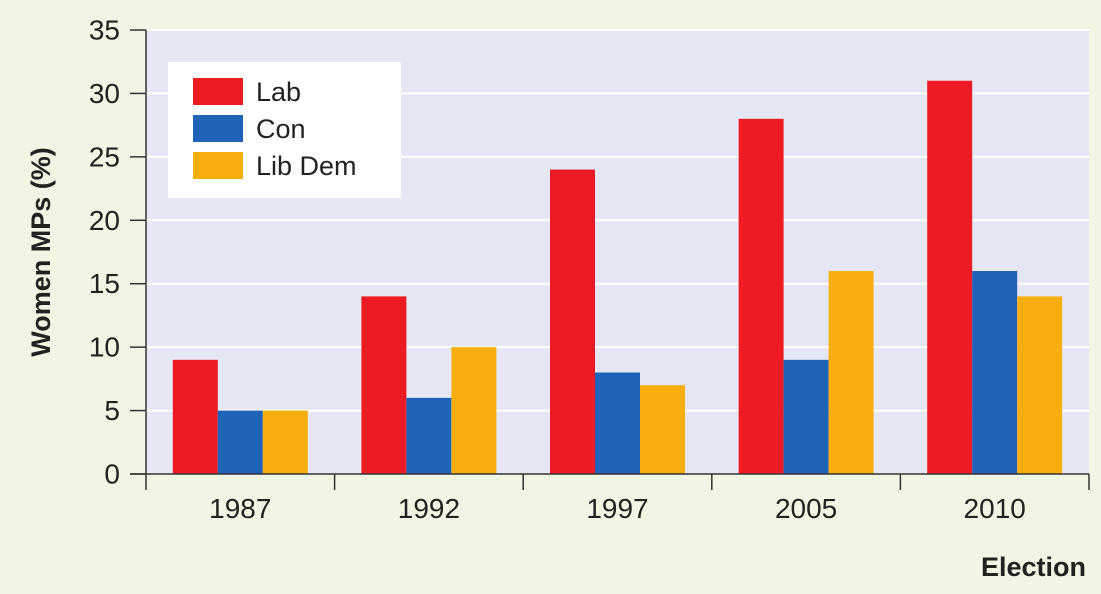 The width and height of the screenshot is (1101, 594). I want to click on bar-con-1997, so click(617, 423).